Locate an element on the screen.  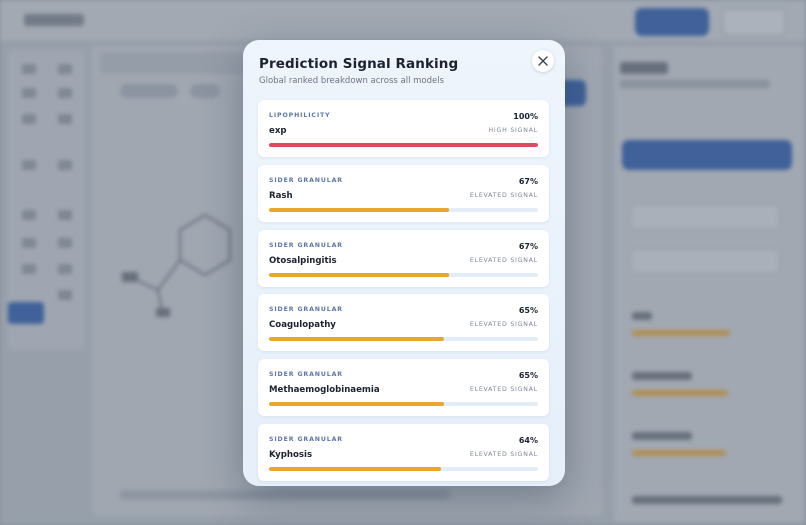
background-primary-button is located at coordinates (672, 22).